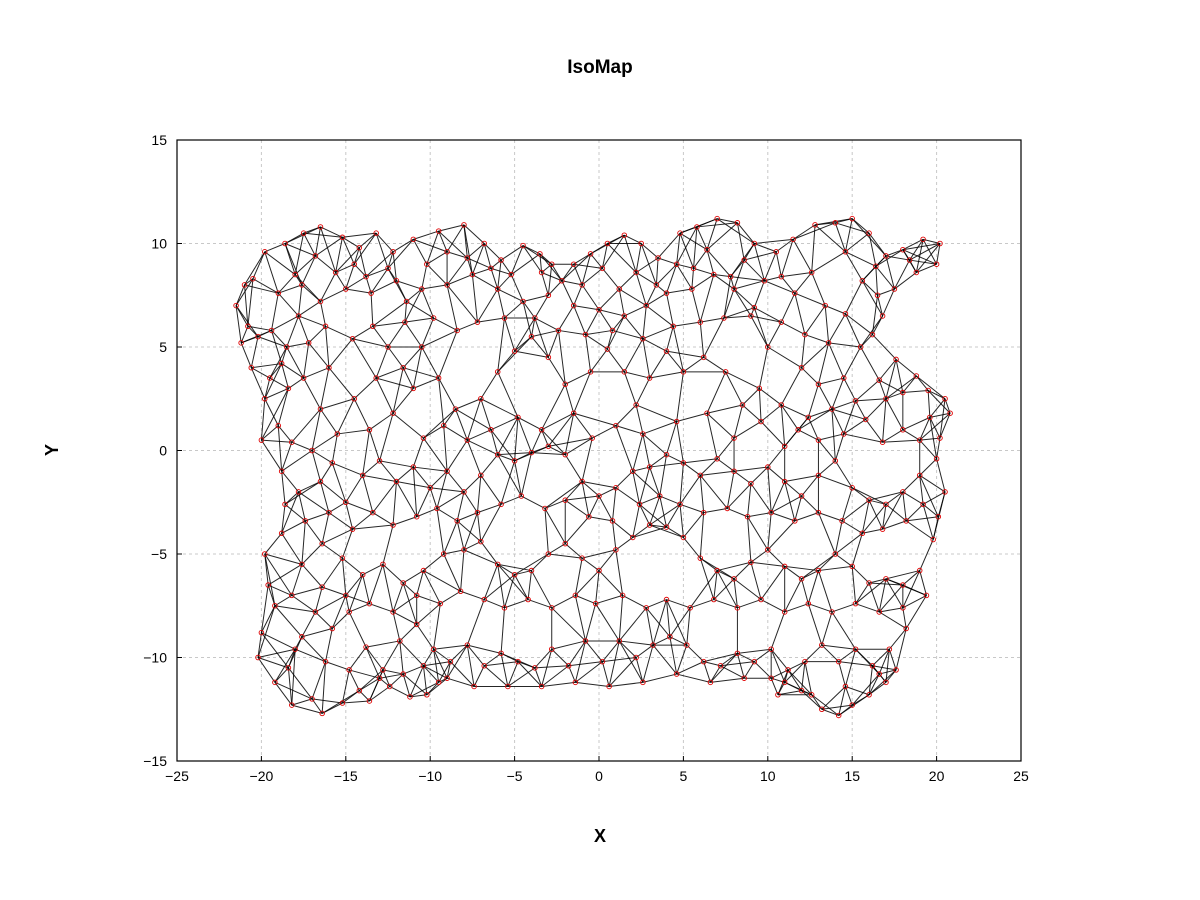  I want to click on y-tick-label: −5, so click(159, 554).